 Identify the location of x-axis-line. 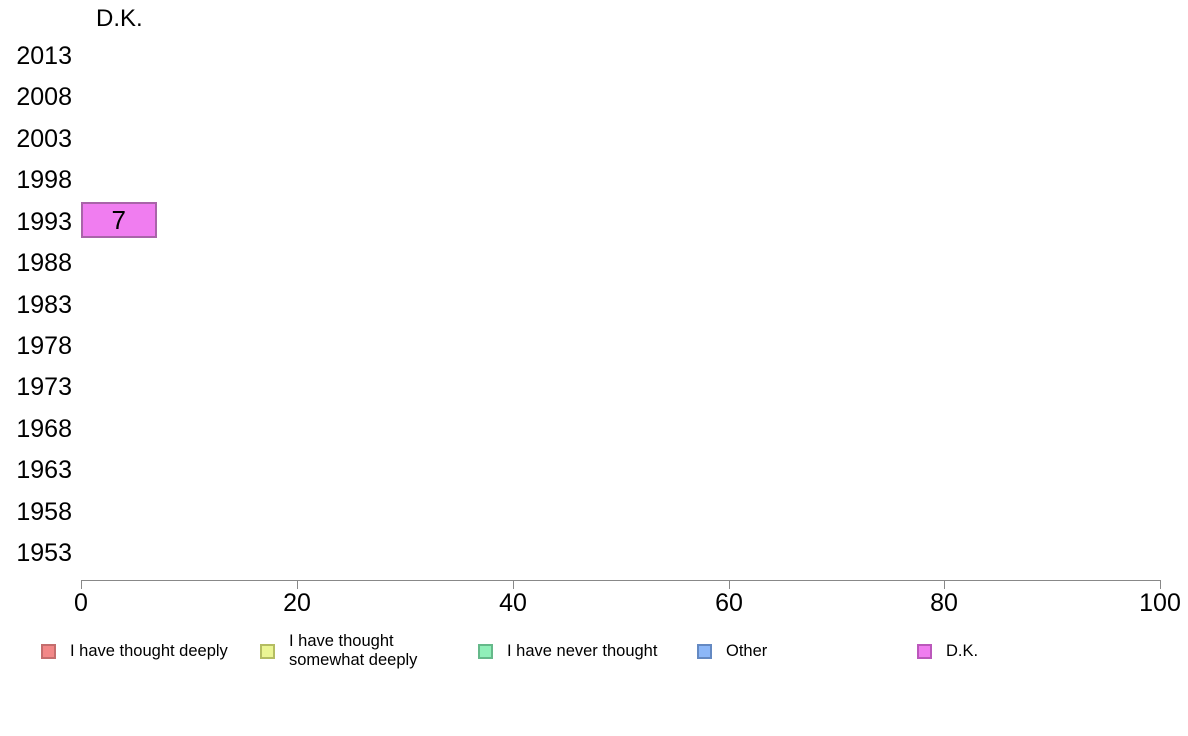
(621, 580).